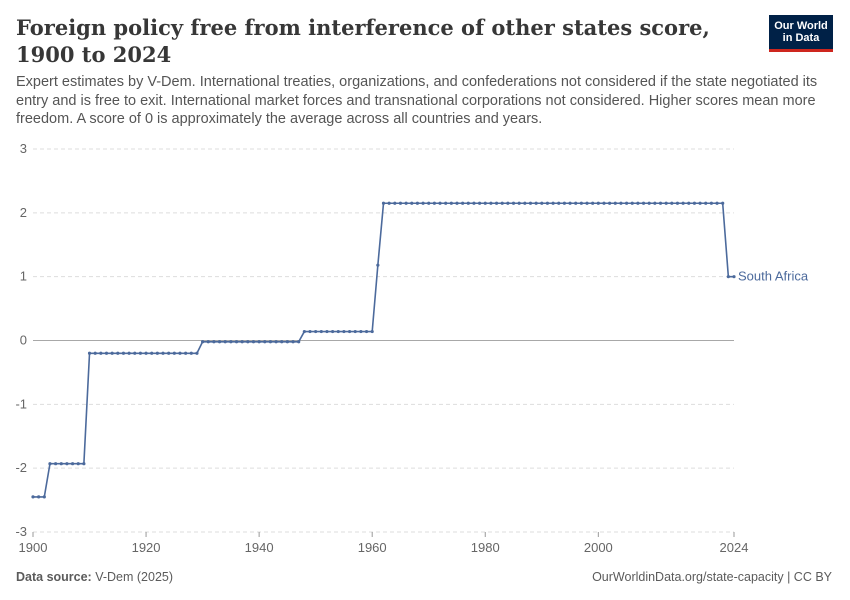  Describe the element at coordinates (801, 33) in the screenshot. I see `owid-logo: Our World in Data` at that location.